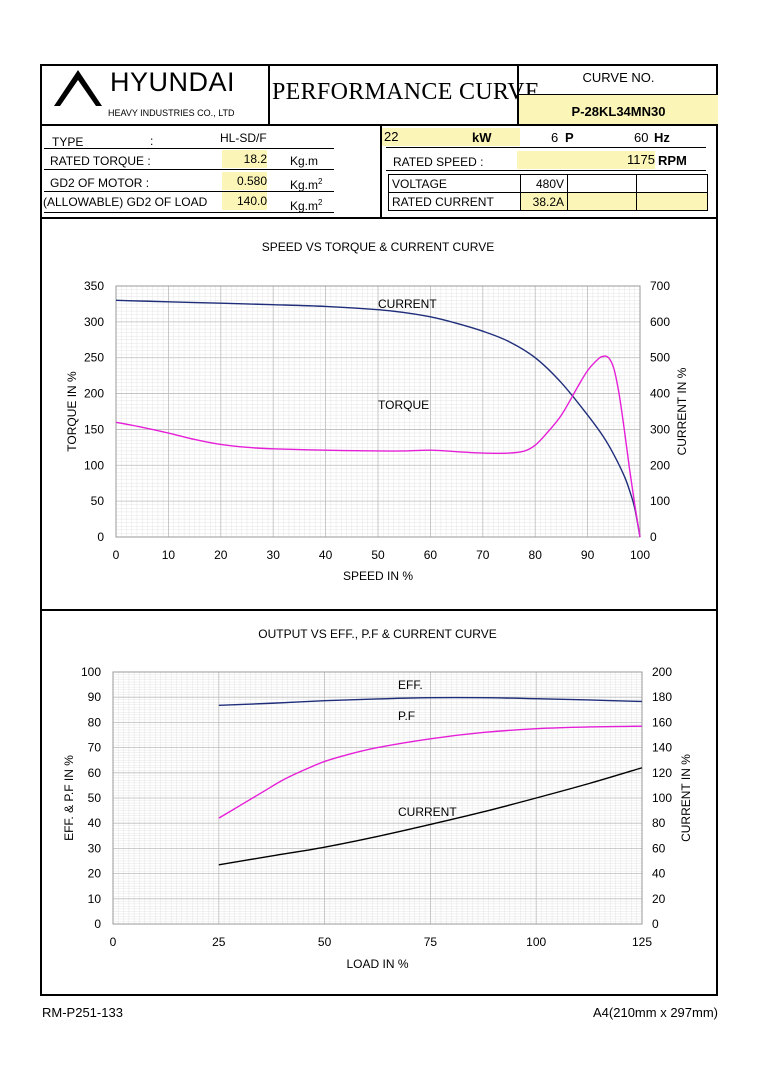 Image resolution: width=768 pixels, height=1085 pixels. What do you see at coordinates (100, 161) in the screenshot?
I see `rated-torque-label: RATED TORQUE :` at bounding box center [100, 161].